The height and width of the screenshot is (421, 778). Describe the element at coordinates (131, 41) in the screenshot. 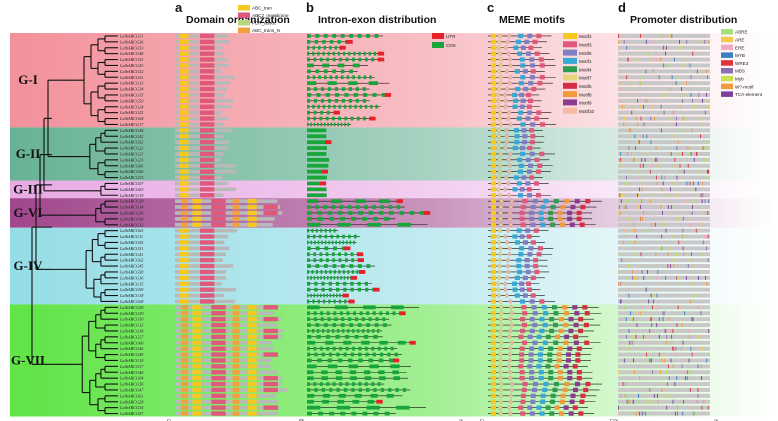

I see `gene-label: LalbABCG36` at that location.